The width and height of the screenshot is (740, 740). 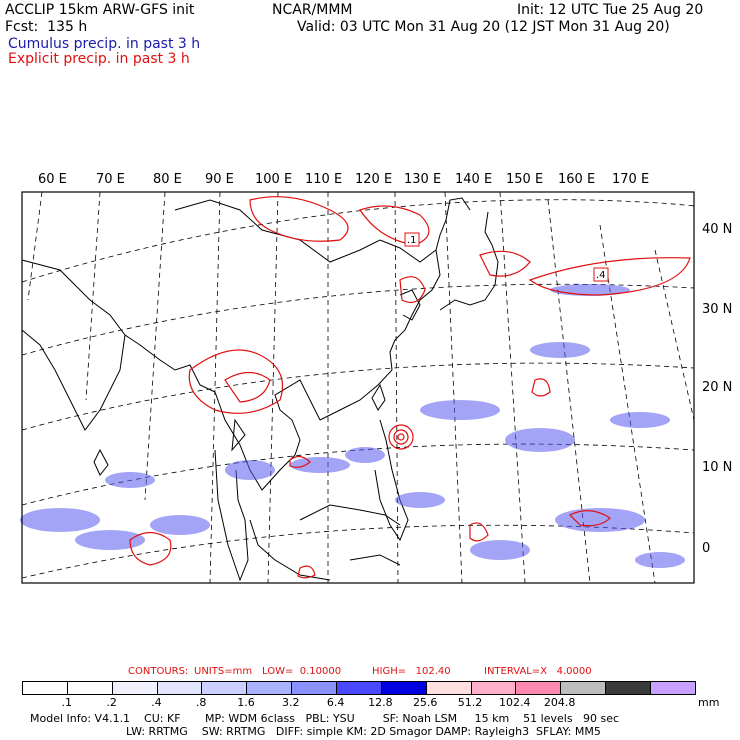 What do you see at coordinates (610, 10) in the screenshot?
I see `init-time: Init: 12 UTC Tue 25 Aug 20` at bounding box center [610, 10].